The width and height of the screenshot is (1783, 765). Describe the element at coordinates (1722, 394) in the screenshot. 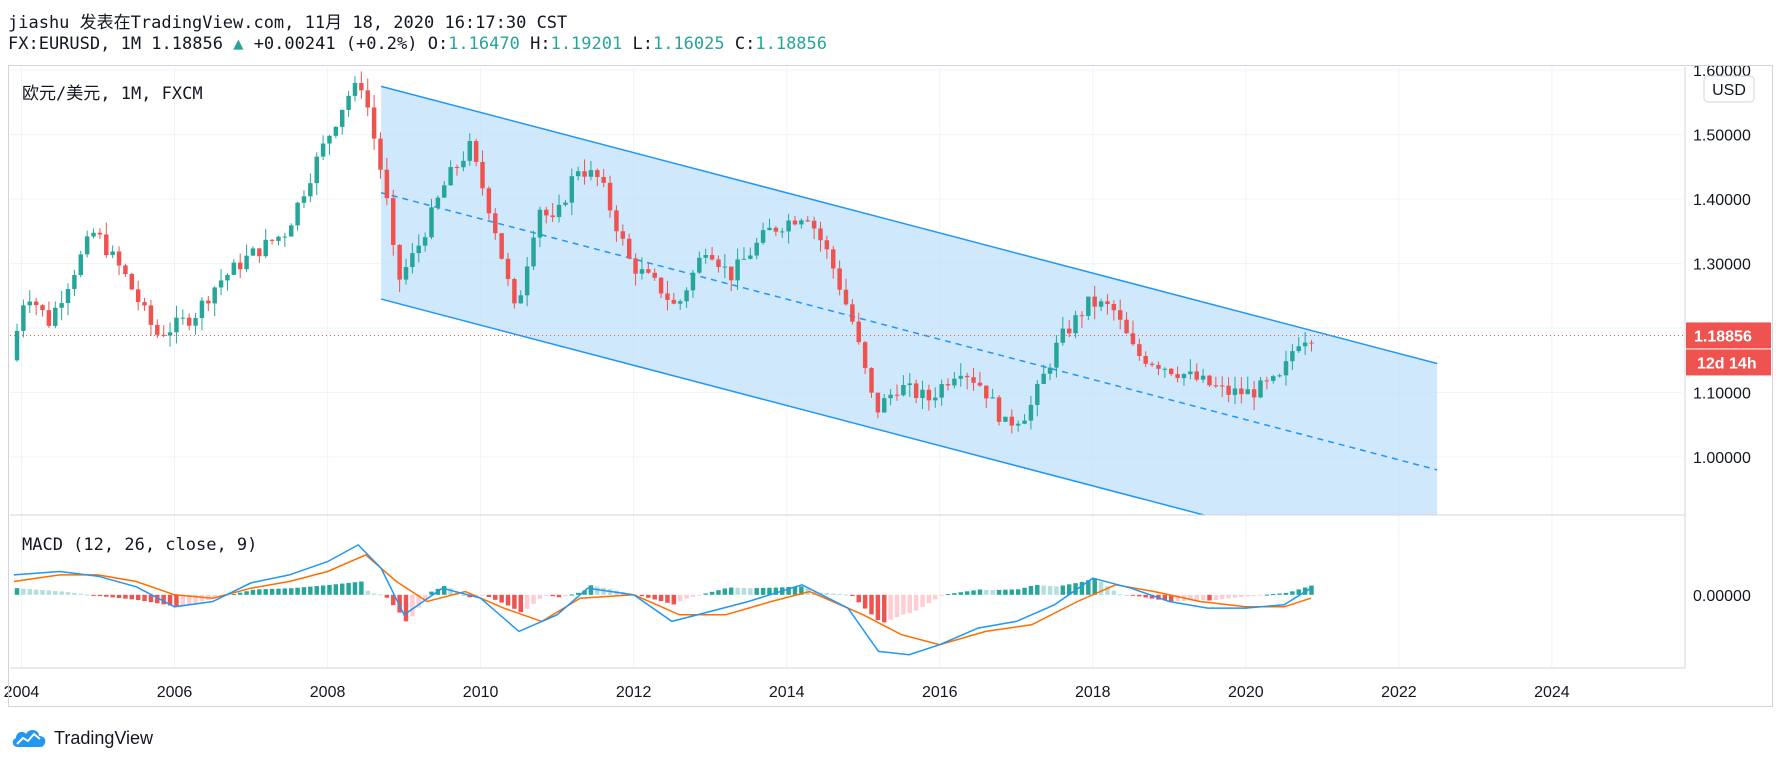

I see `price-tick-label: 1.10000` at that location.